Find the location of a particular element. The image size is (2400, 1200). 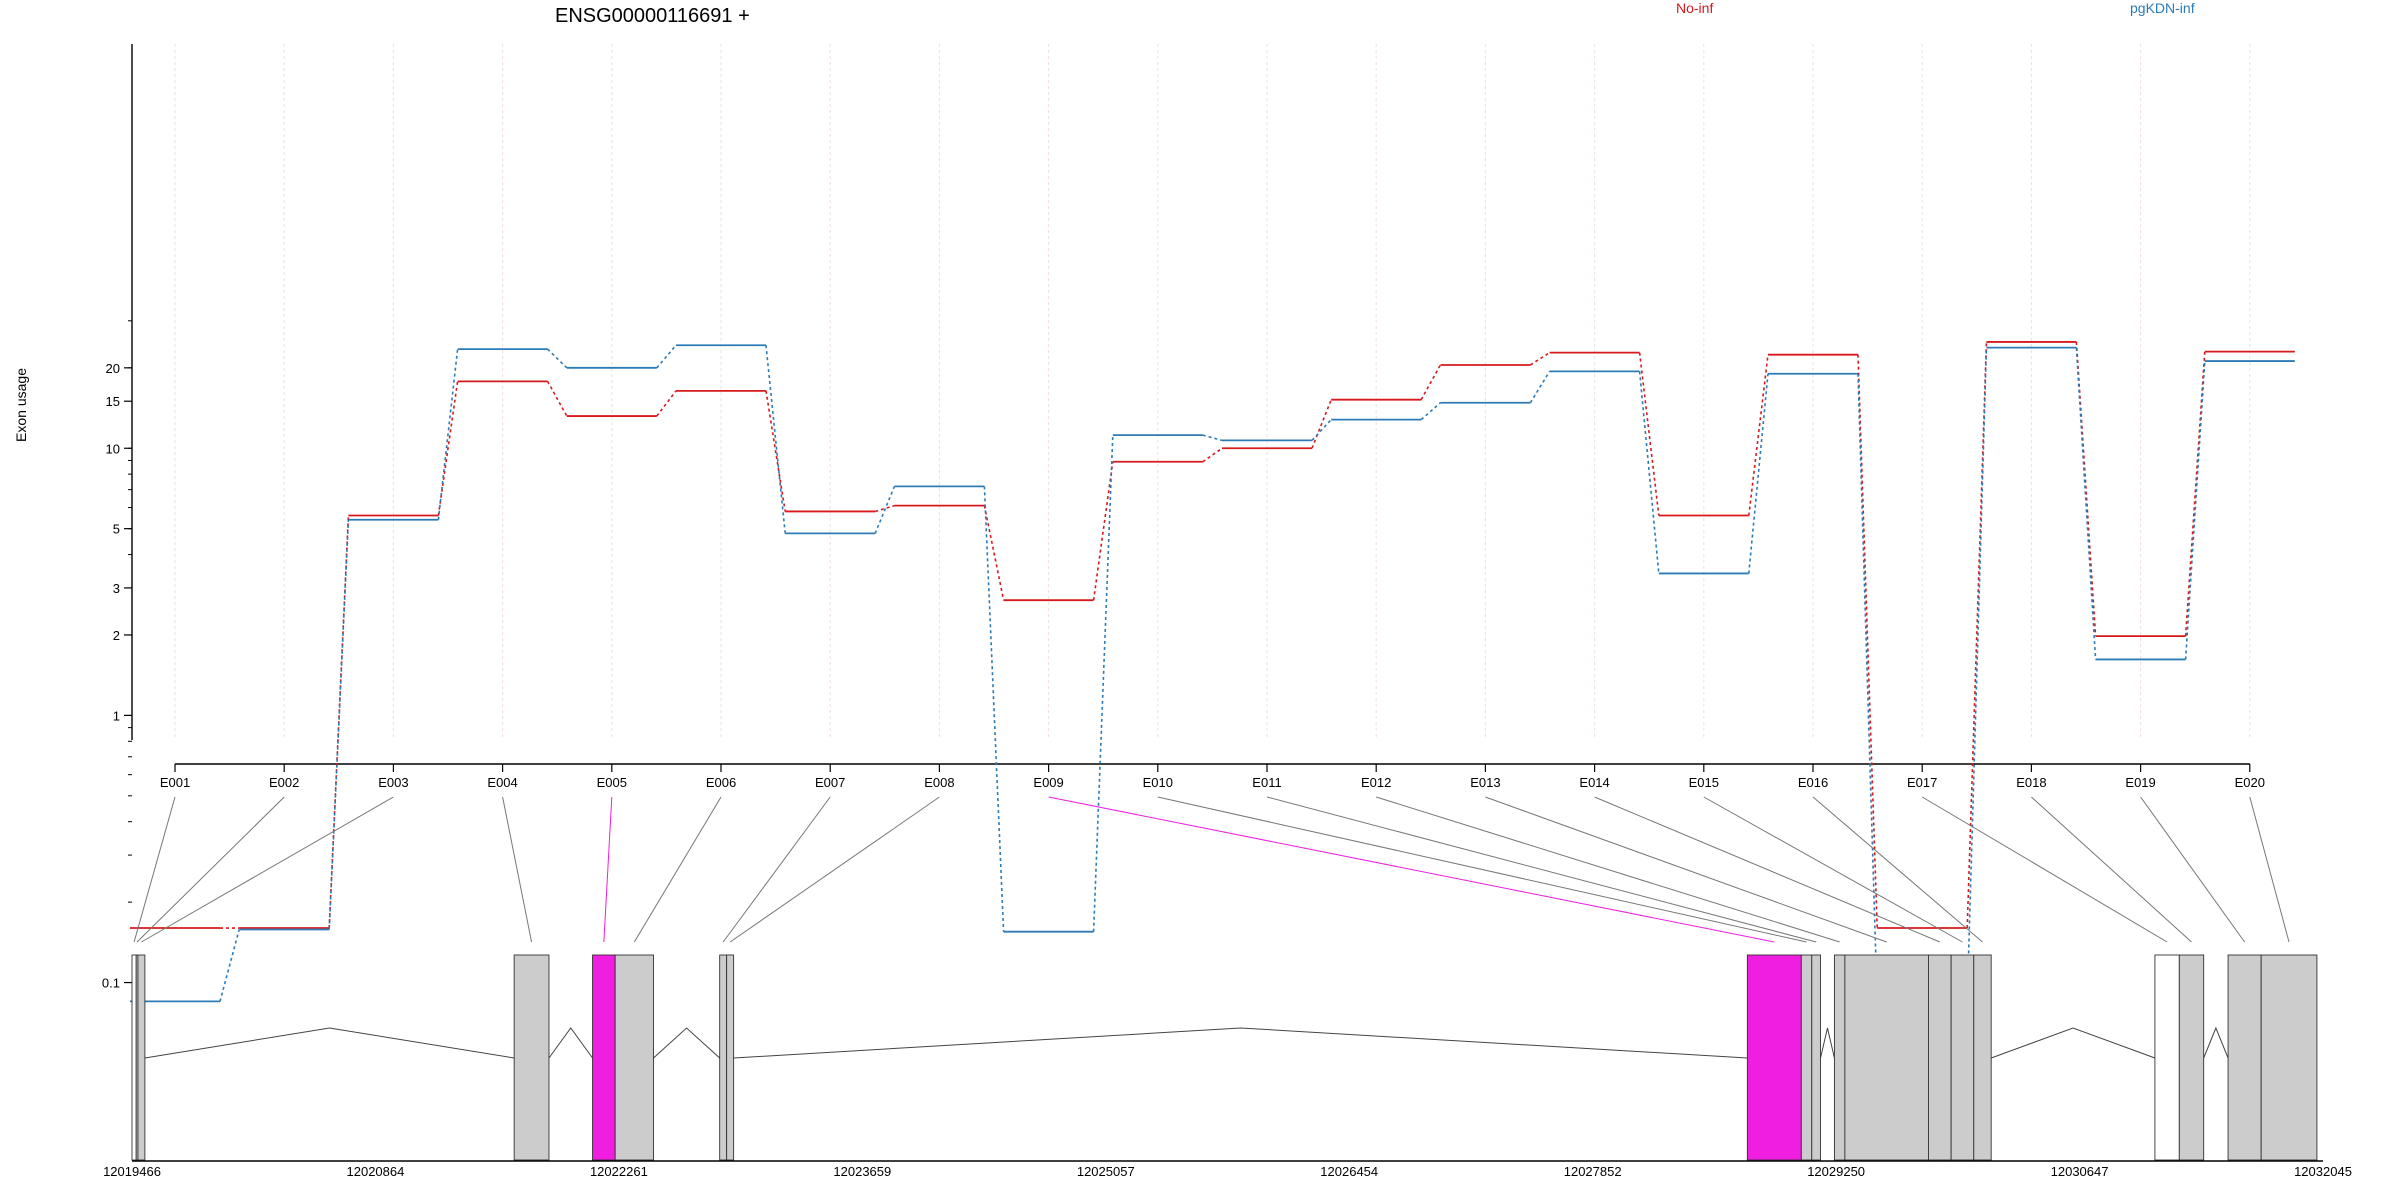

y-tick-label-15: 15 is located at coordinates (113, 401).